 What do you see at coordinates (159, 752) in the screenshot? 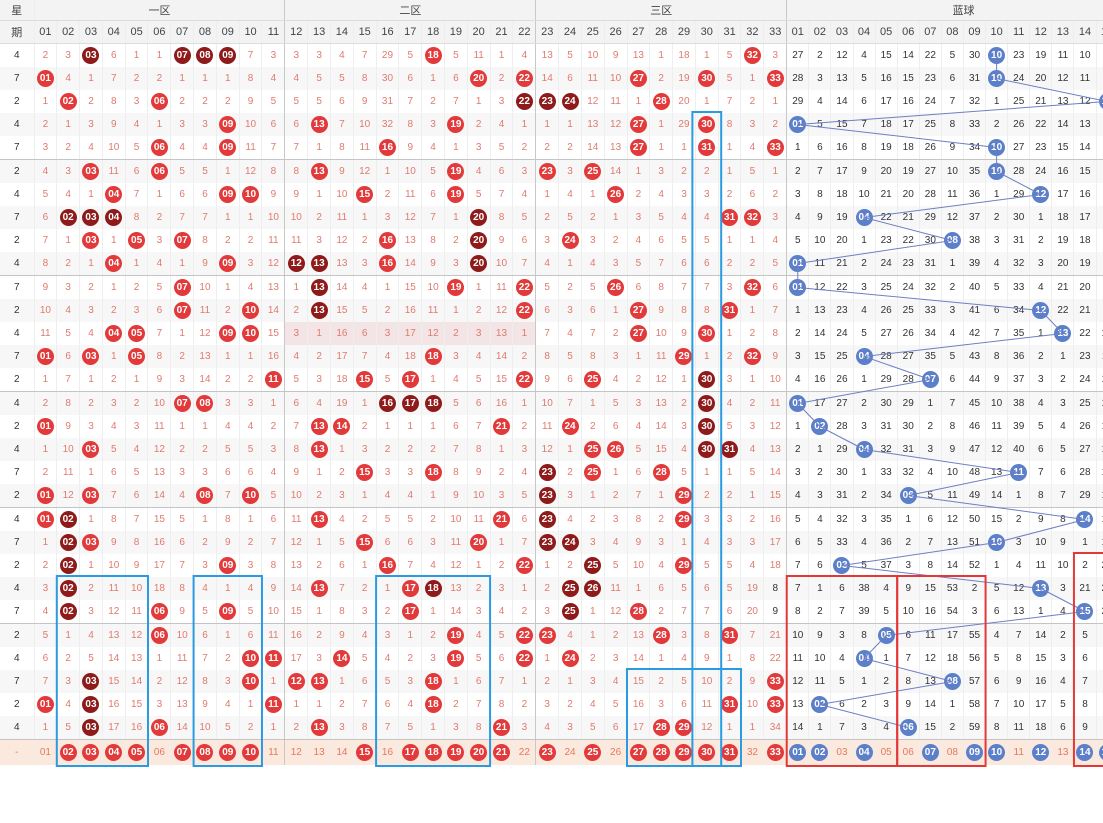
I see `red-omission-value: 06` at bounding box center [159, 752].